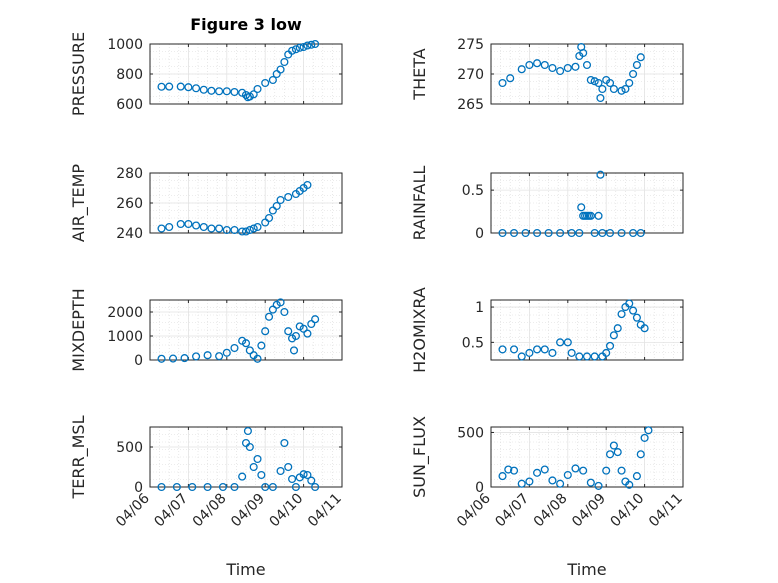  Describe the element at coordinates (125, 337) in the screenshot. I see `y-tick-label: 1000` at that location.